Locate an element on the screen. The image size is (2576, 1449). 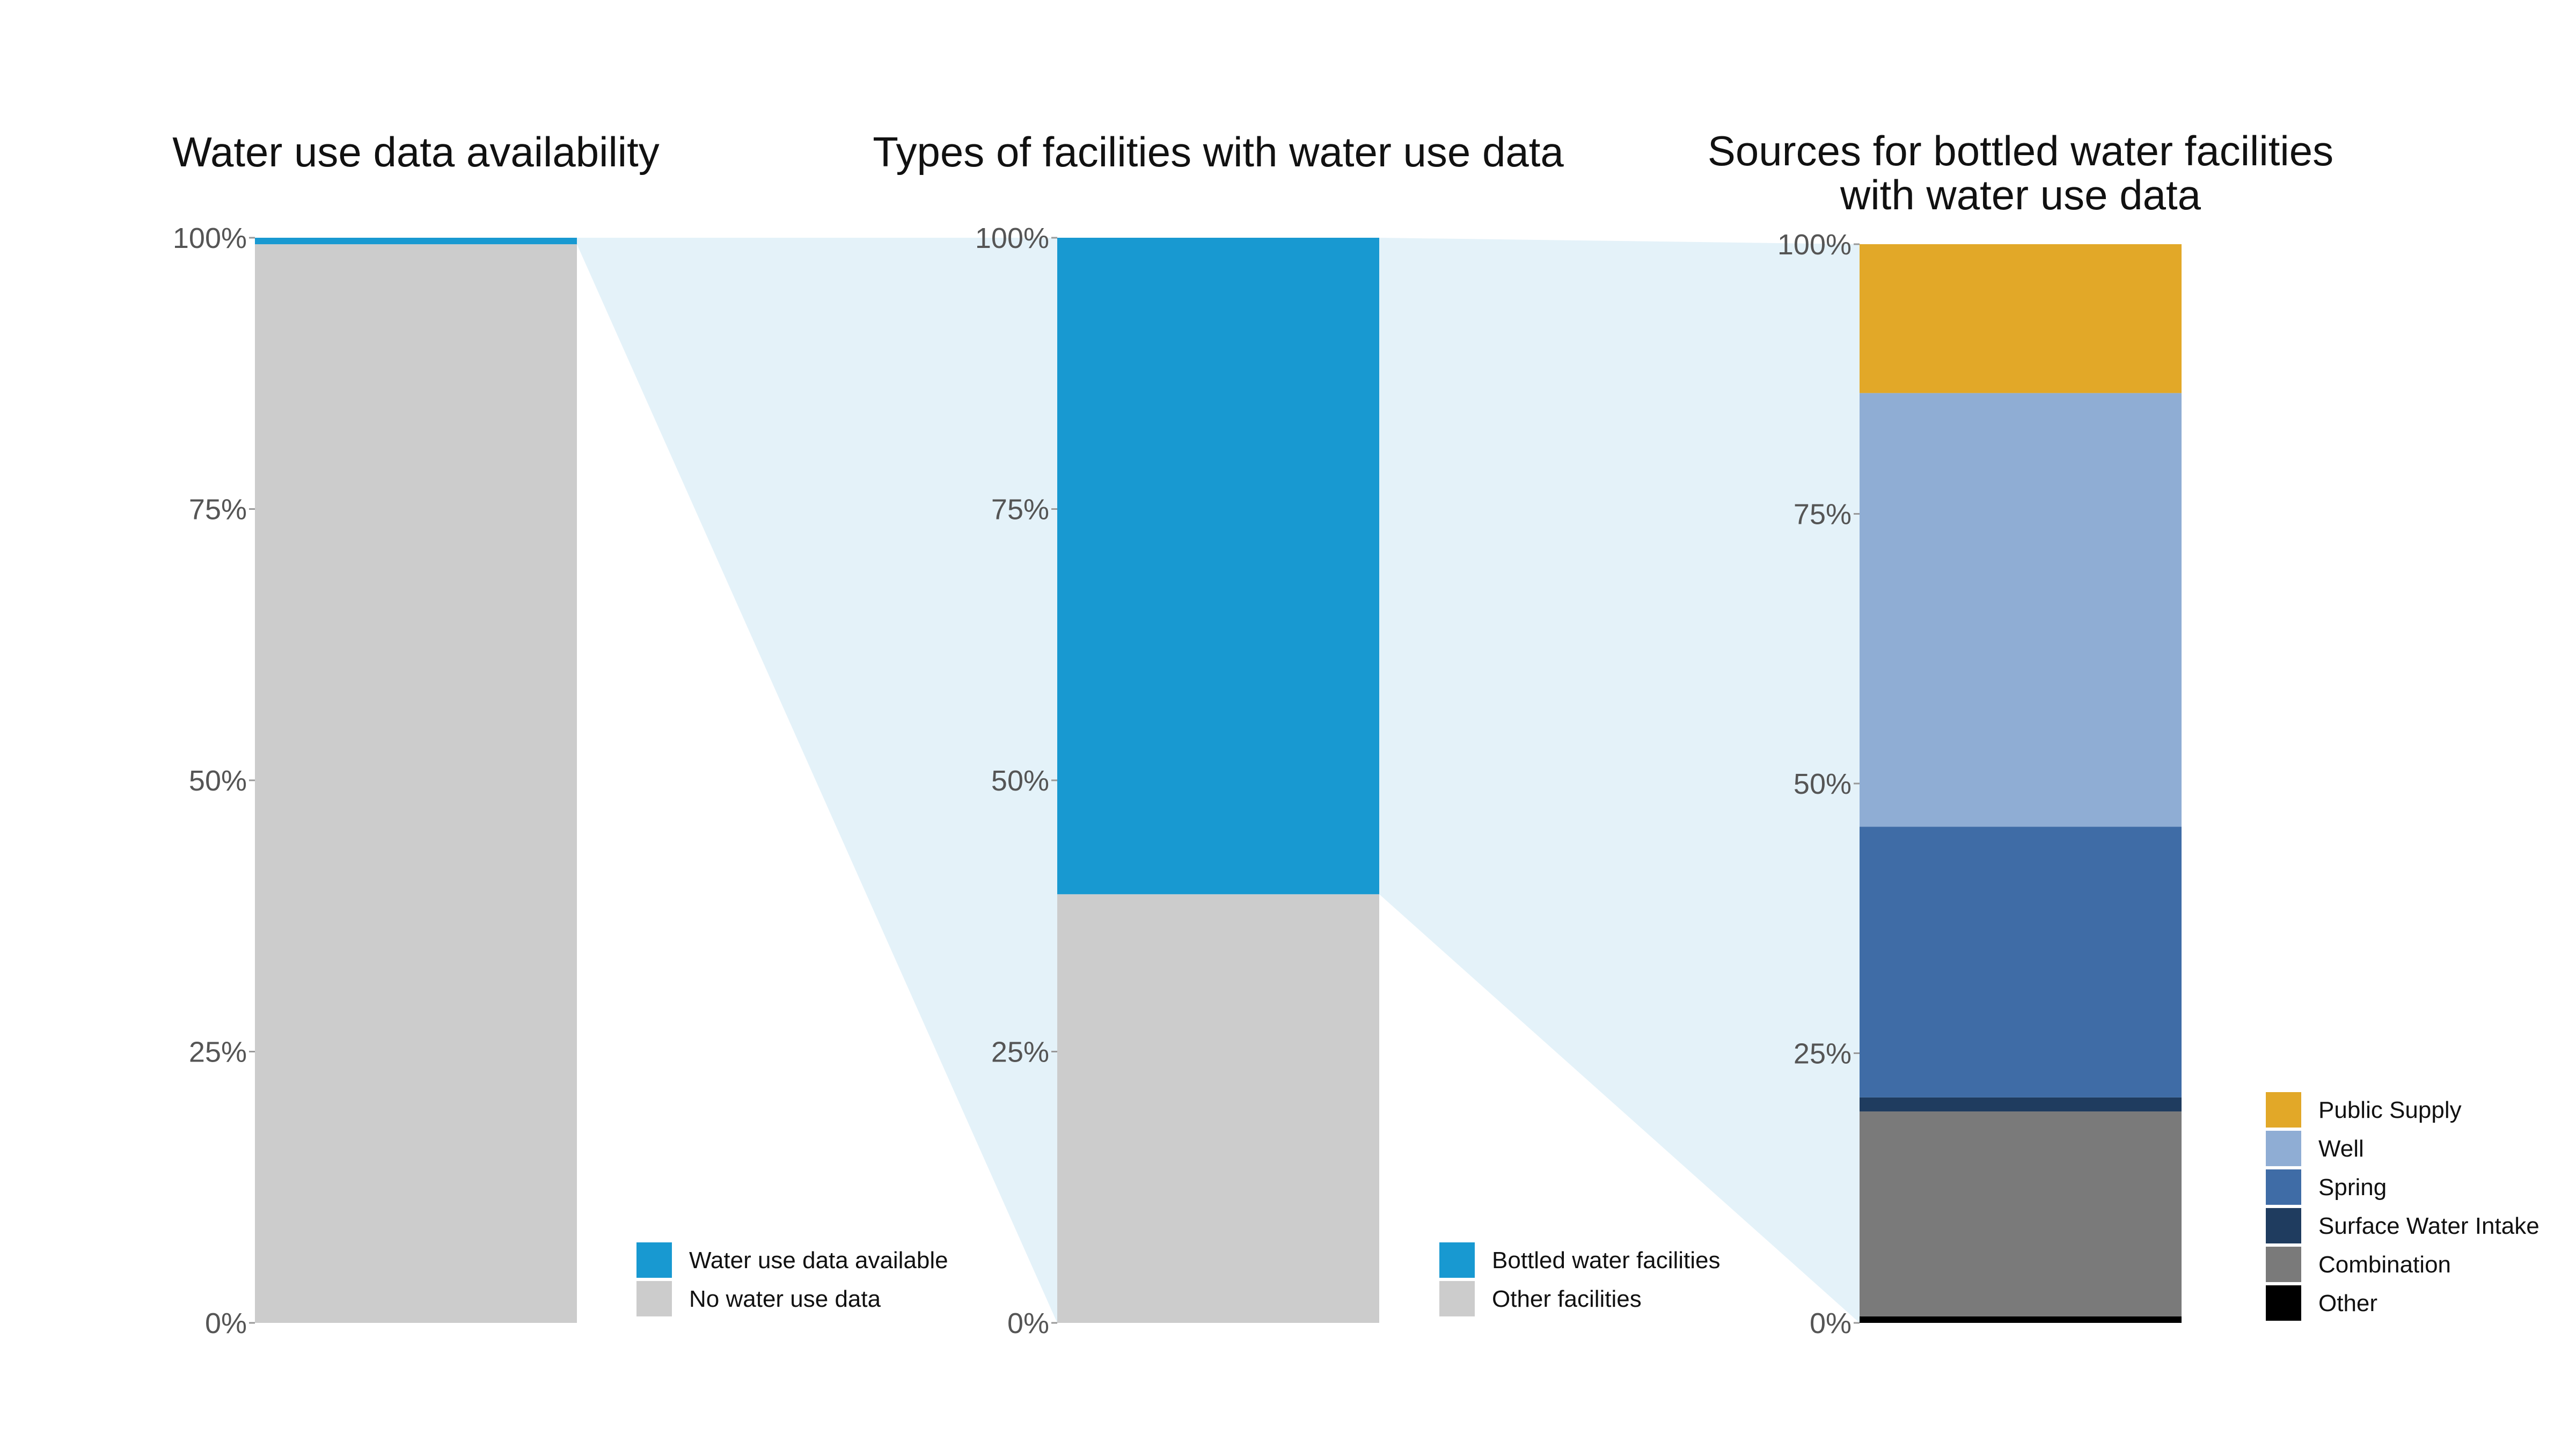
legend-label: Other is located at coordinates (2347, 1303).